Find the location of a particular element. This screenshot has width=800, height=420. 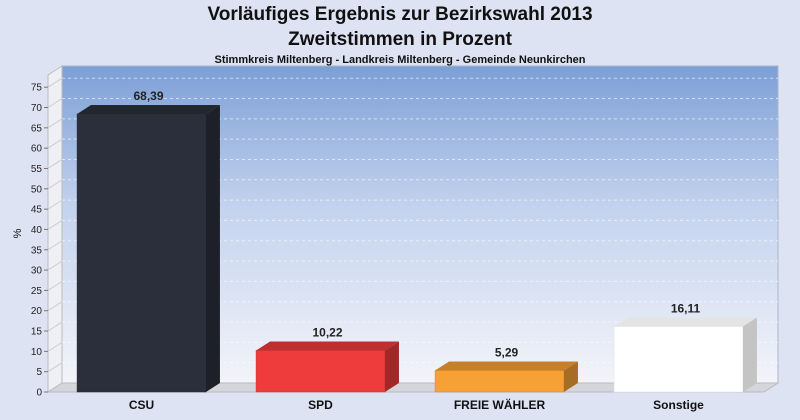

data-label: 16,11 is located at coordinates (686, 309).